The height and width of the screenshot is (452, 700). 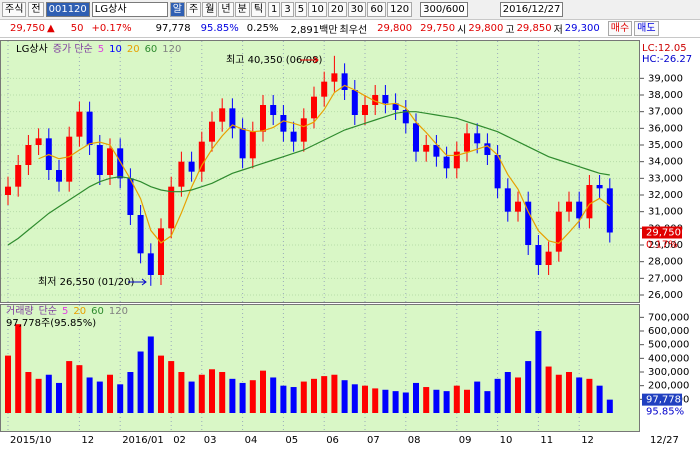 I want to click on low-label: 저, so click(x=558, y=30).